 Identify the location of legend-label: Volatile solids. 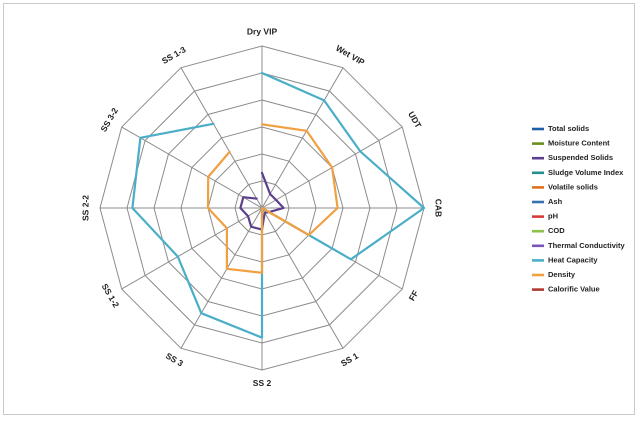
(573, 186).